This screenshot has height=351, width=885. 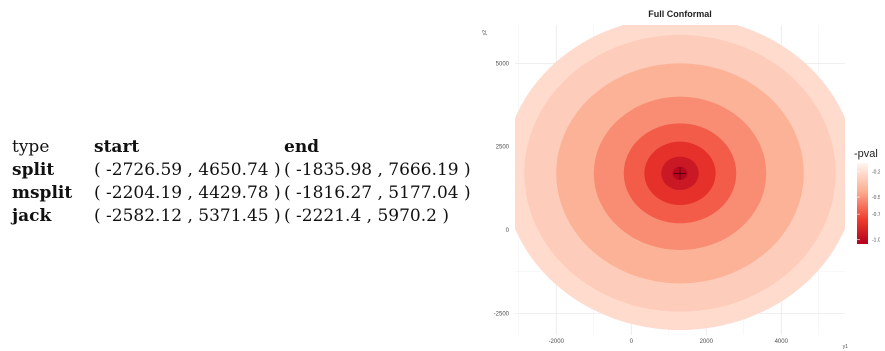 I want to click on x-tick-label: 4000, so click(x=782, y=342).